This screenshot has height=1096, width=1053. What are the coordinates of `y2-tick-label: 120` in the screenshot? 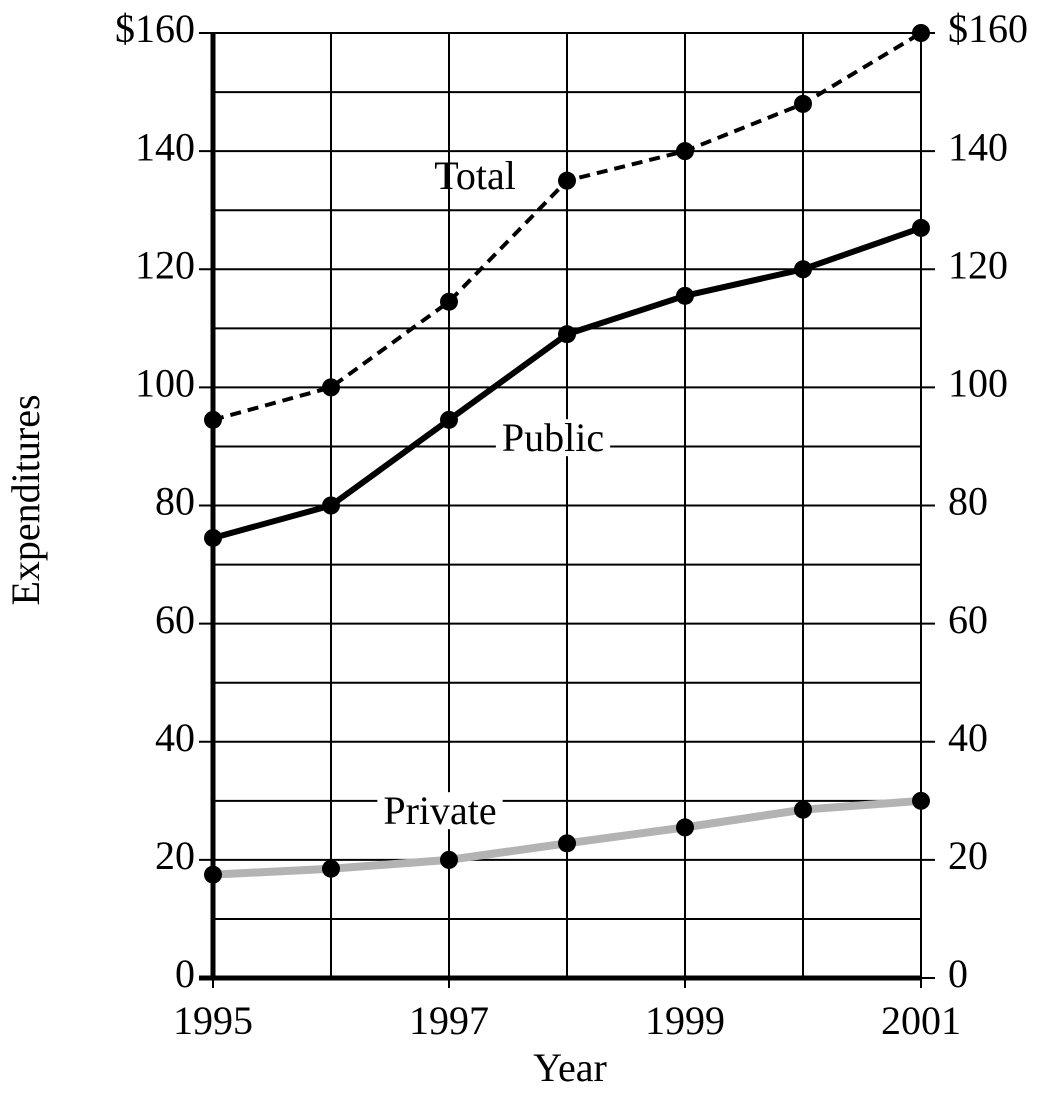 It's located at (978, 264).